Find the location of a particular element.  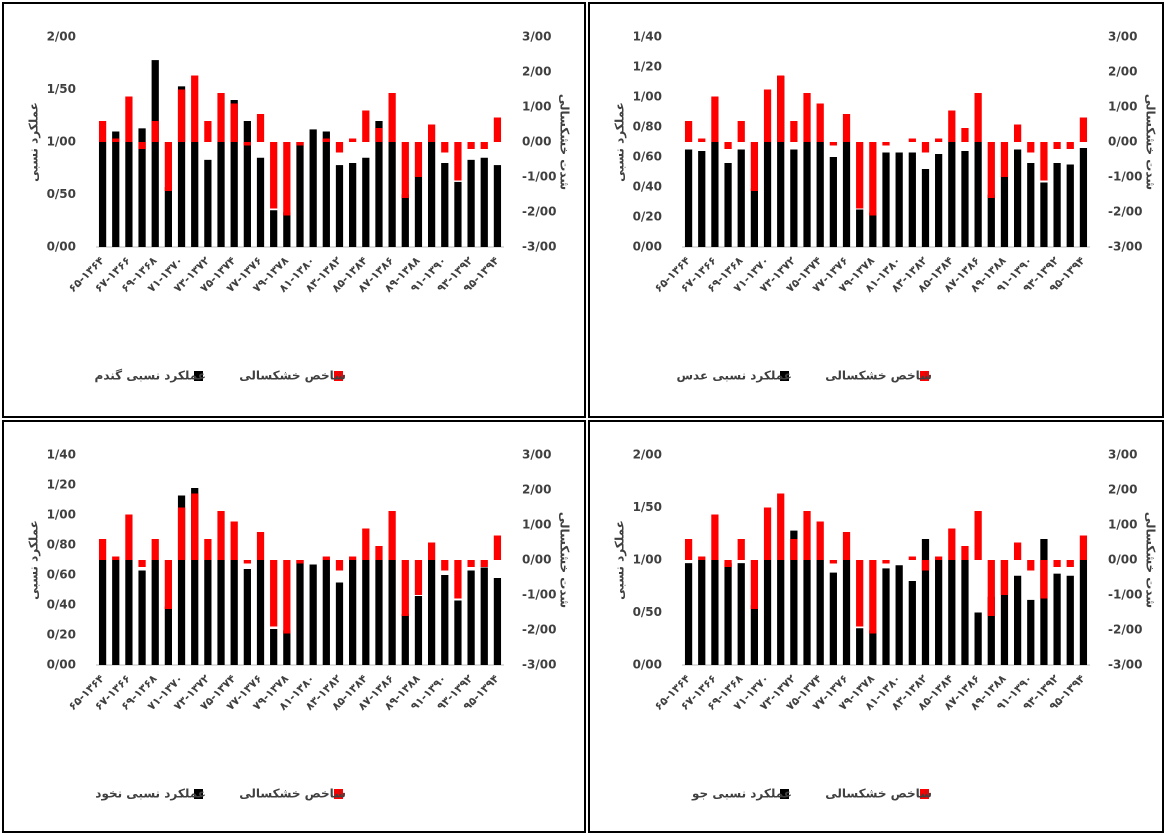

y2-tick-label: 0/00 is located at coordinates (536, 142).